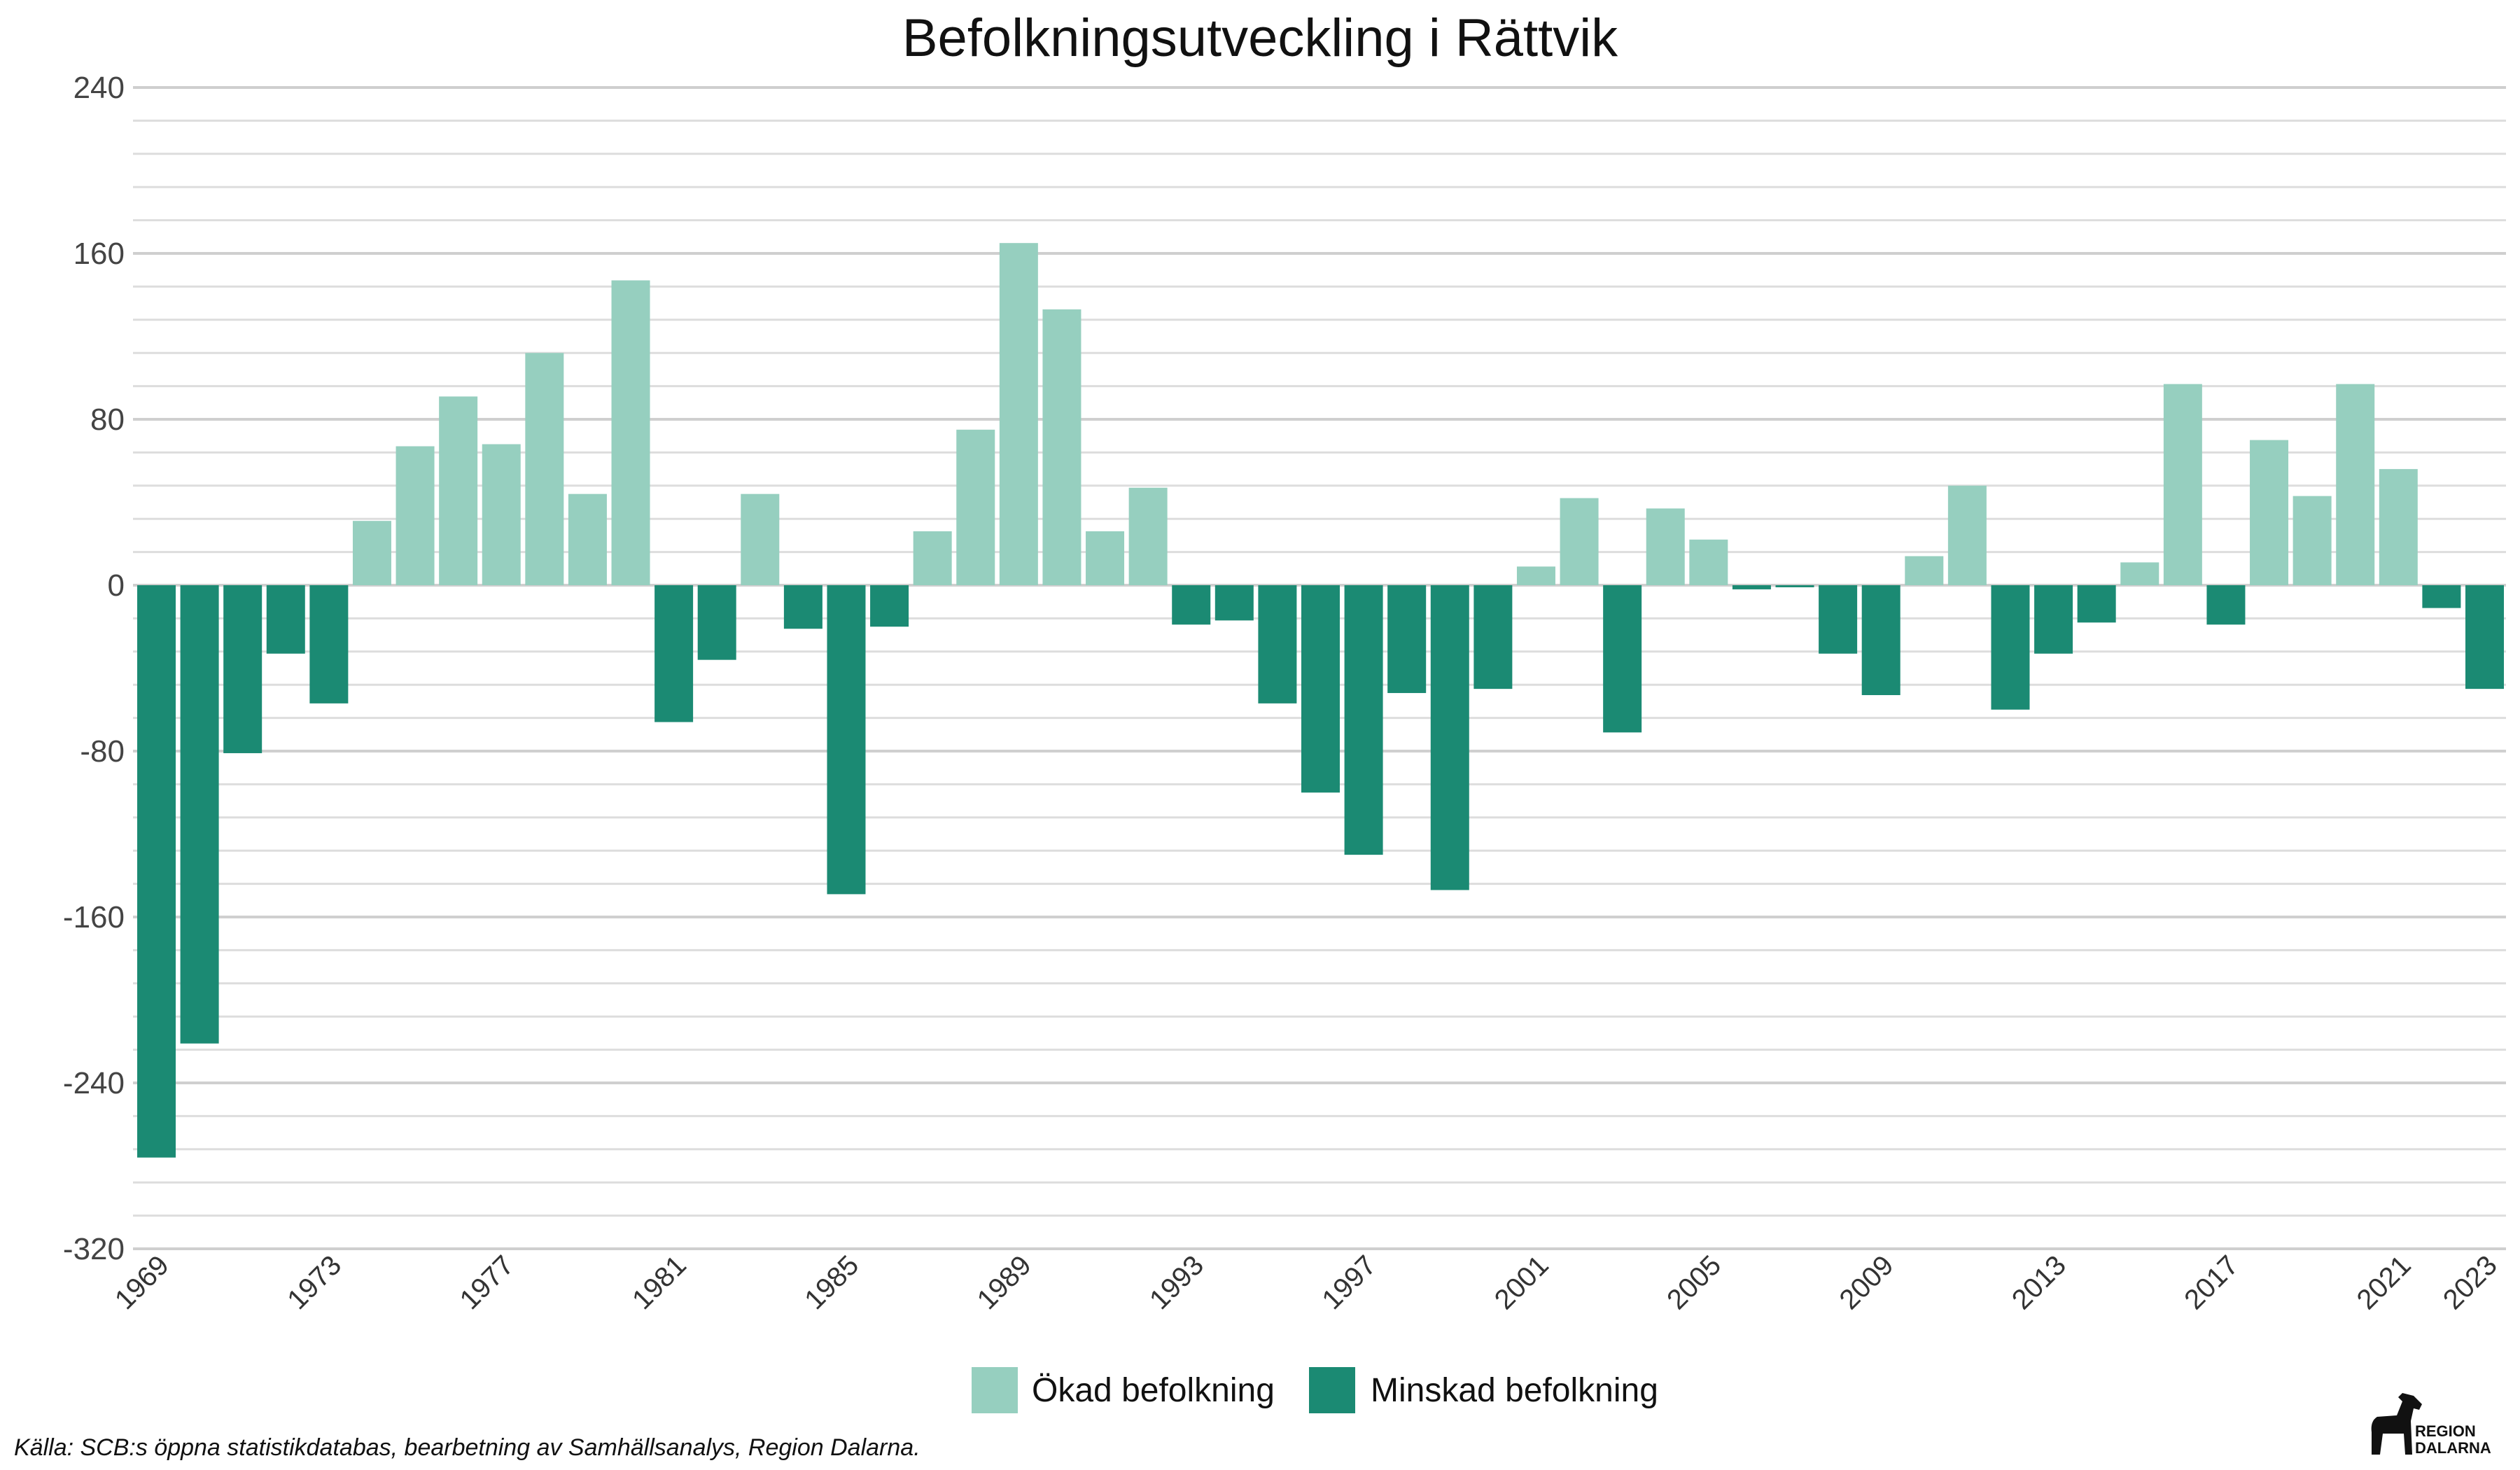  What do you see at coordinates (2226, 605) in the screenshot?
I see `bar-2017` at bounding box center [2226, 605].